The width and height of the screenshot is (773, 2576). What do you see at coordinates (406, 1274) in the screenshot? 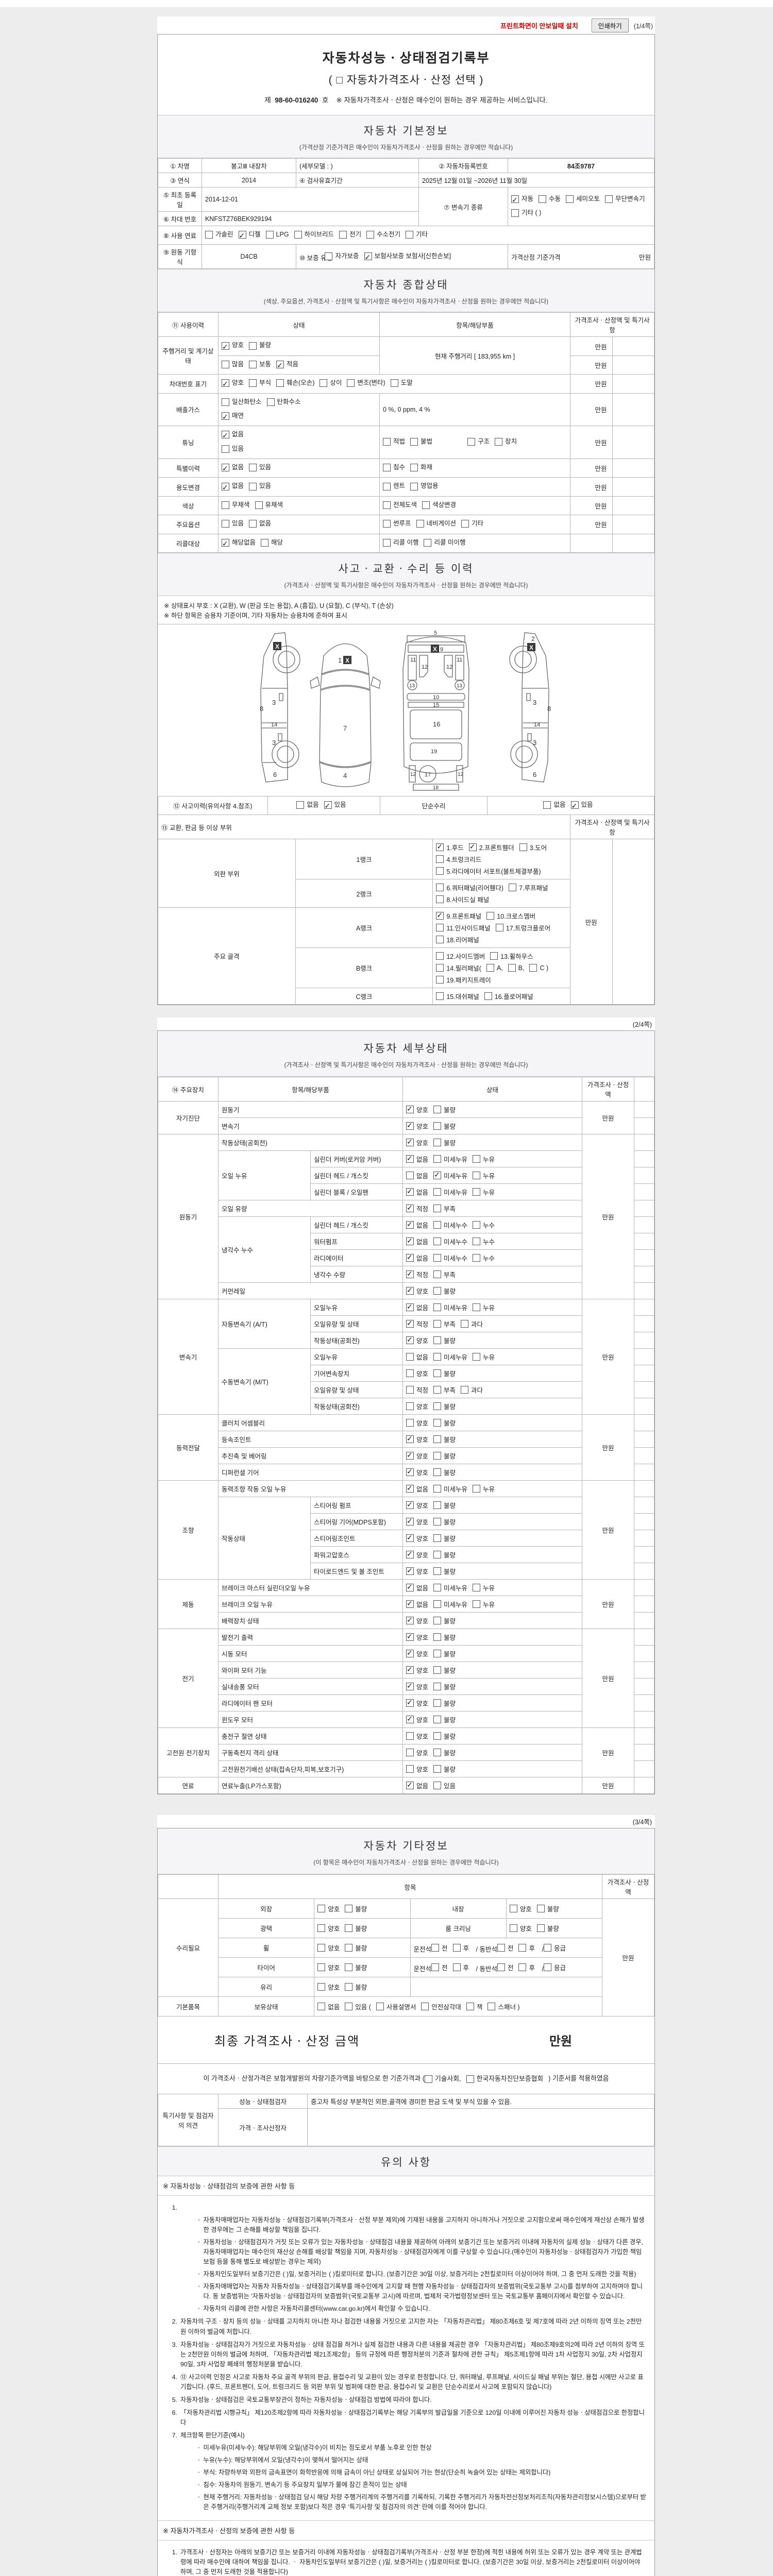
I see `detail-row: 냉각수 수량적정부족` at bounding box center [406, 1274].